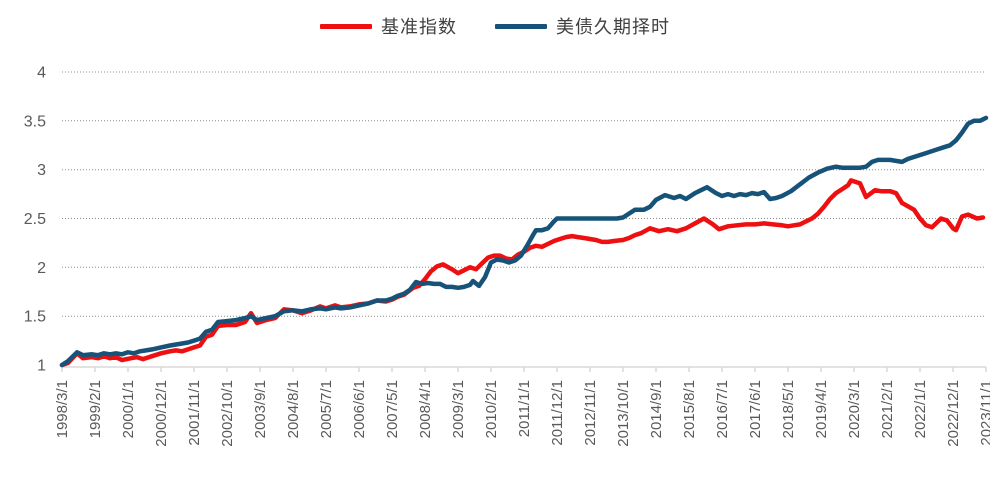 The height and width of the screenshot is (494, 990). What do you see at coordinates (491, 409) in the screenshot?
I see `x-tick-label: 2010/2/1` at bounding box center [491, 409].